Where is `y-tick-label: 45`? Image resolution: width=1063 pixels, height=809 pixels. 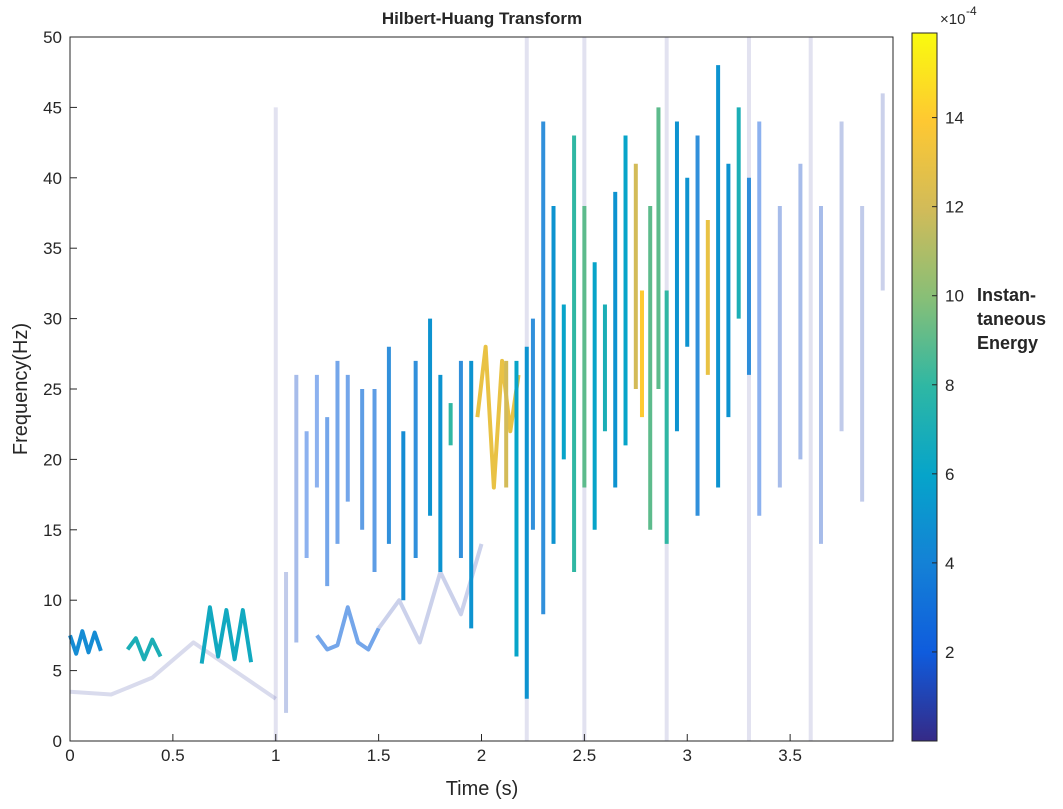
y-tick-label: 45 is located at coordinates (52, 107).